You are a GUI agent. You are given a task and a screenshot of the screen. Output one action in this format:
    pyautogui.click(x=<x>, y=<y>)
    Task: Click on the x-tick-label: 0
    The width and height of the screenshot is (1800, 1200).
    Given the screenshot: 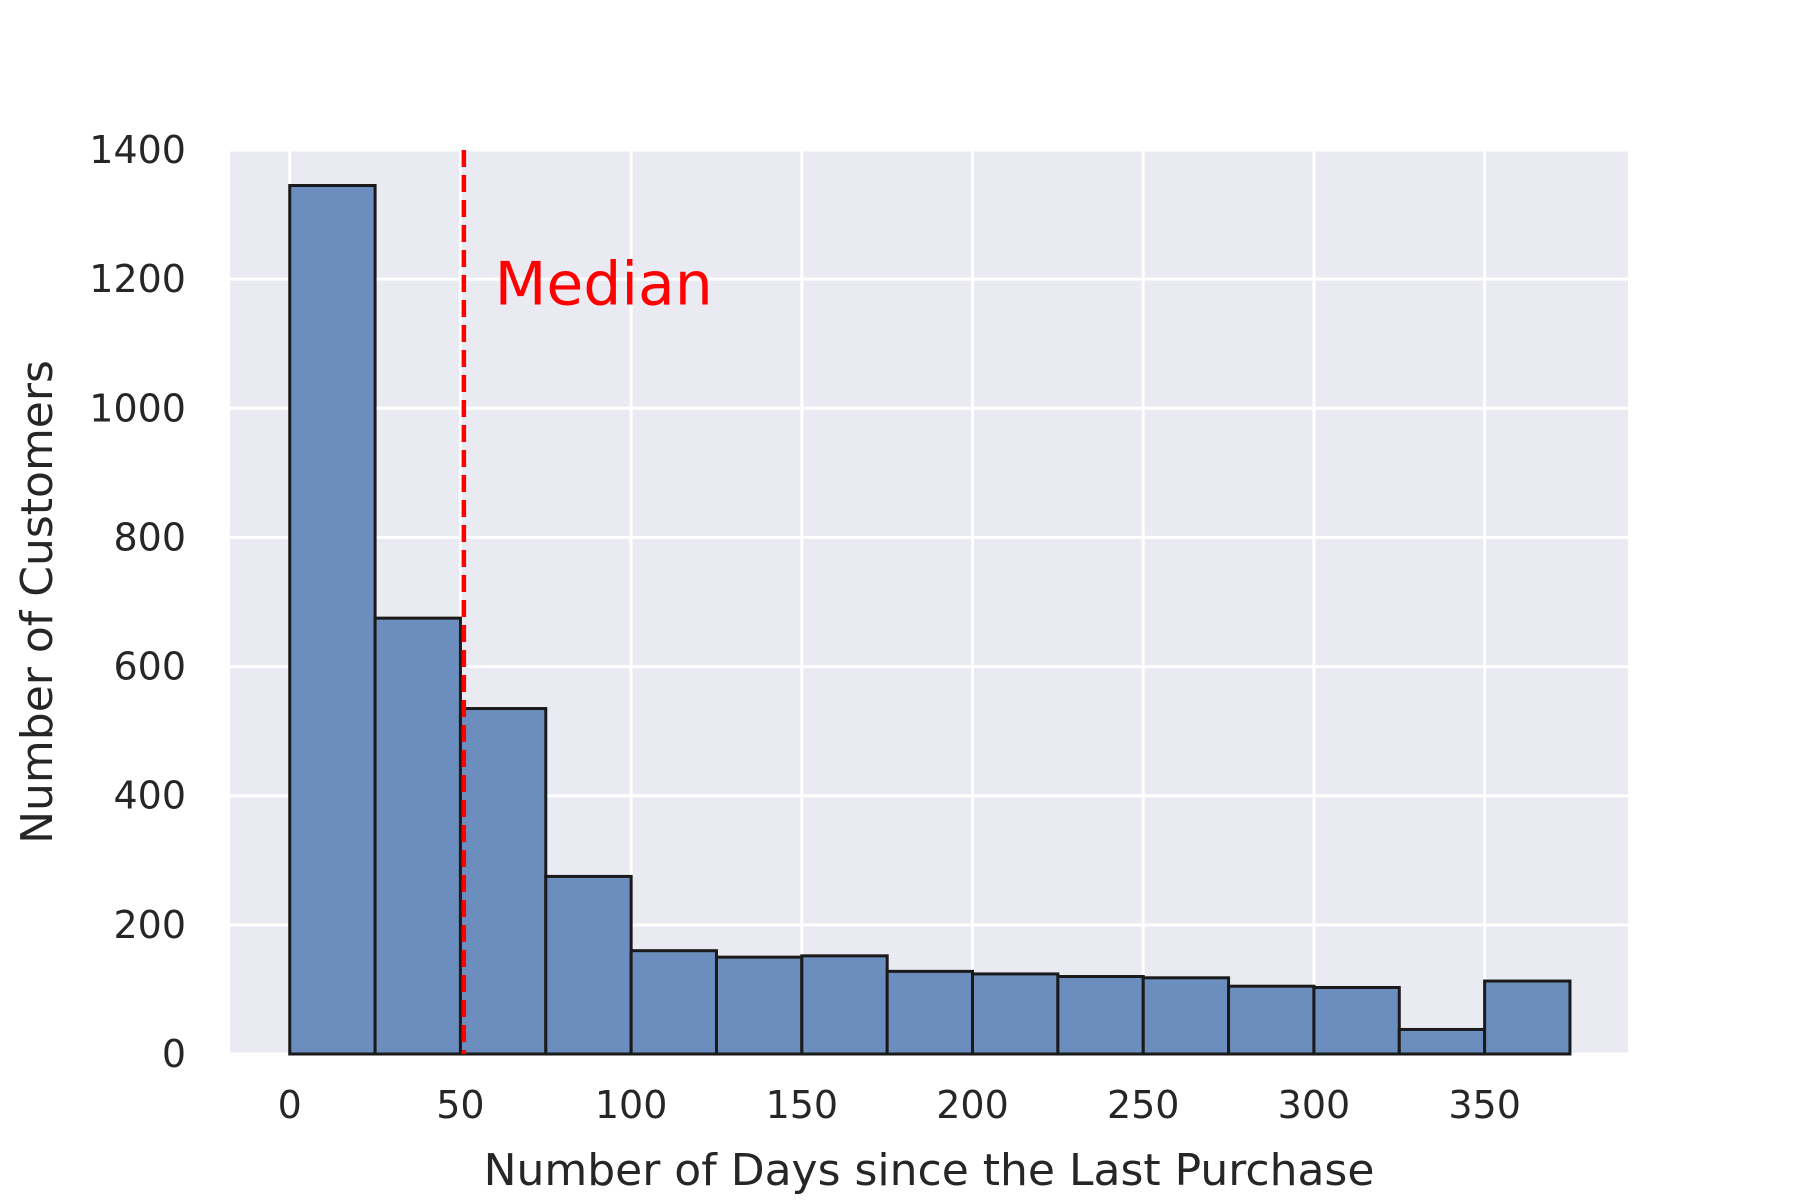 What is the action you would take?
    pyautogui.click(x=290, y=1105)
    